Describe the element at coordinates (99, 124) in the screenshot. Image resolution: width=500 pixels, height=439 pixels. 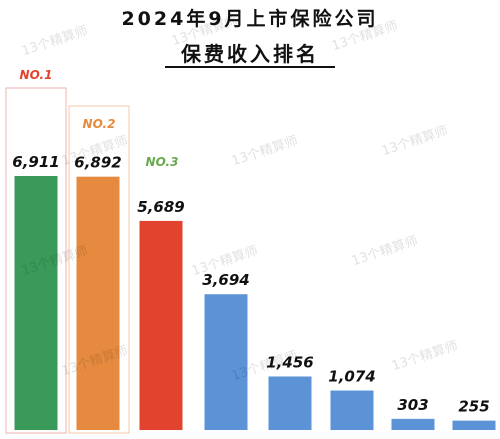
I see `rank-label-2: NO.2` at that location.